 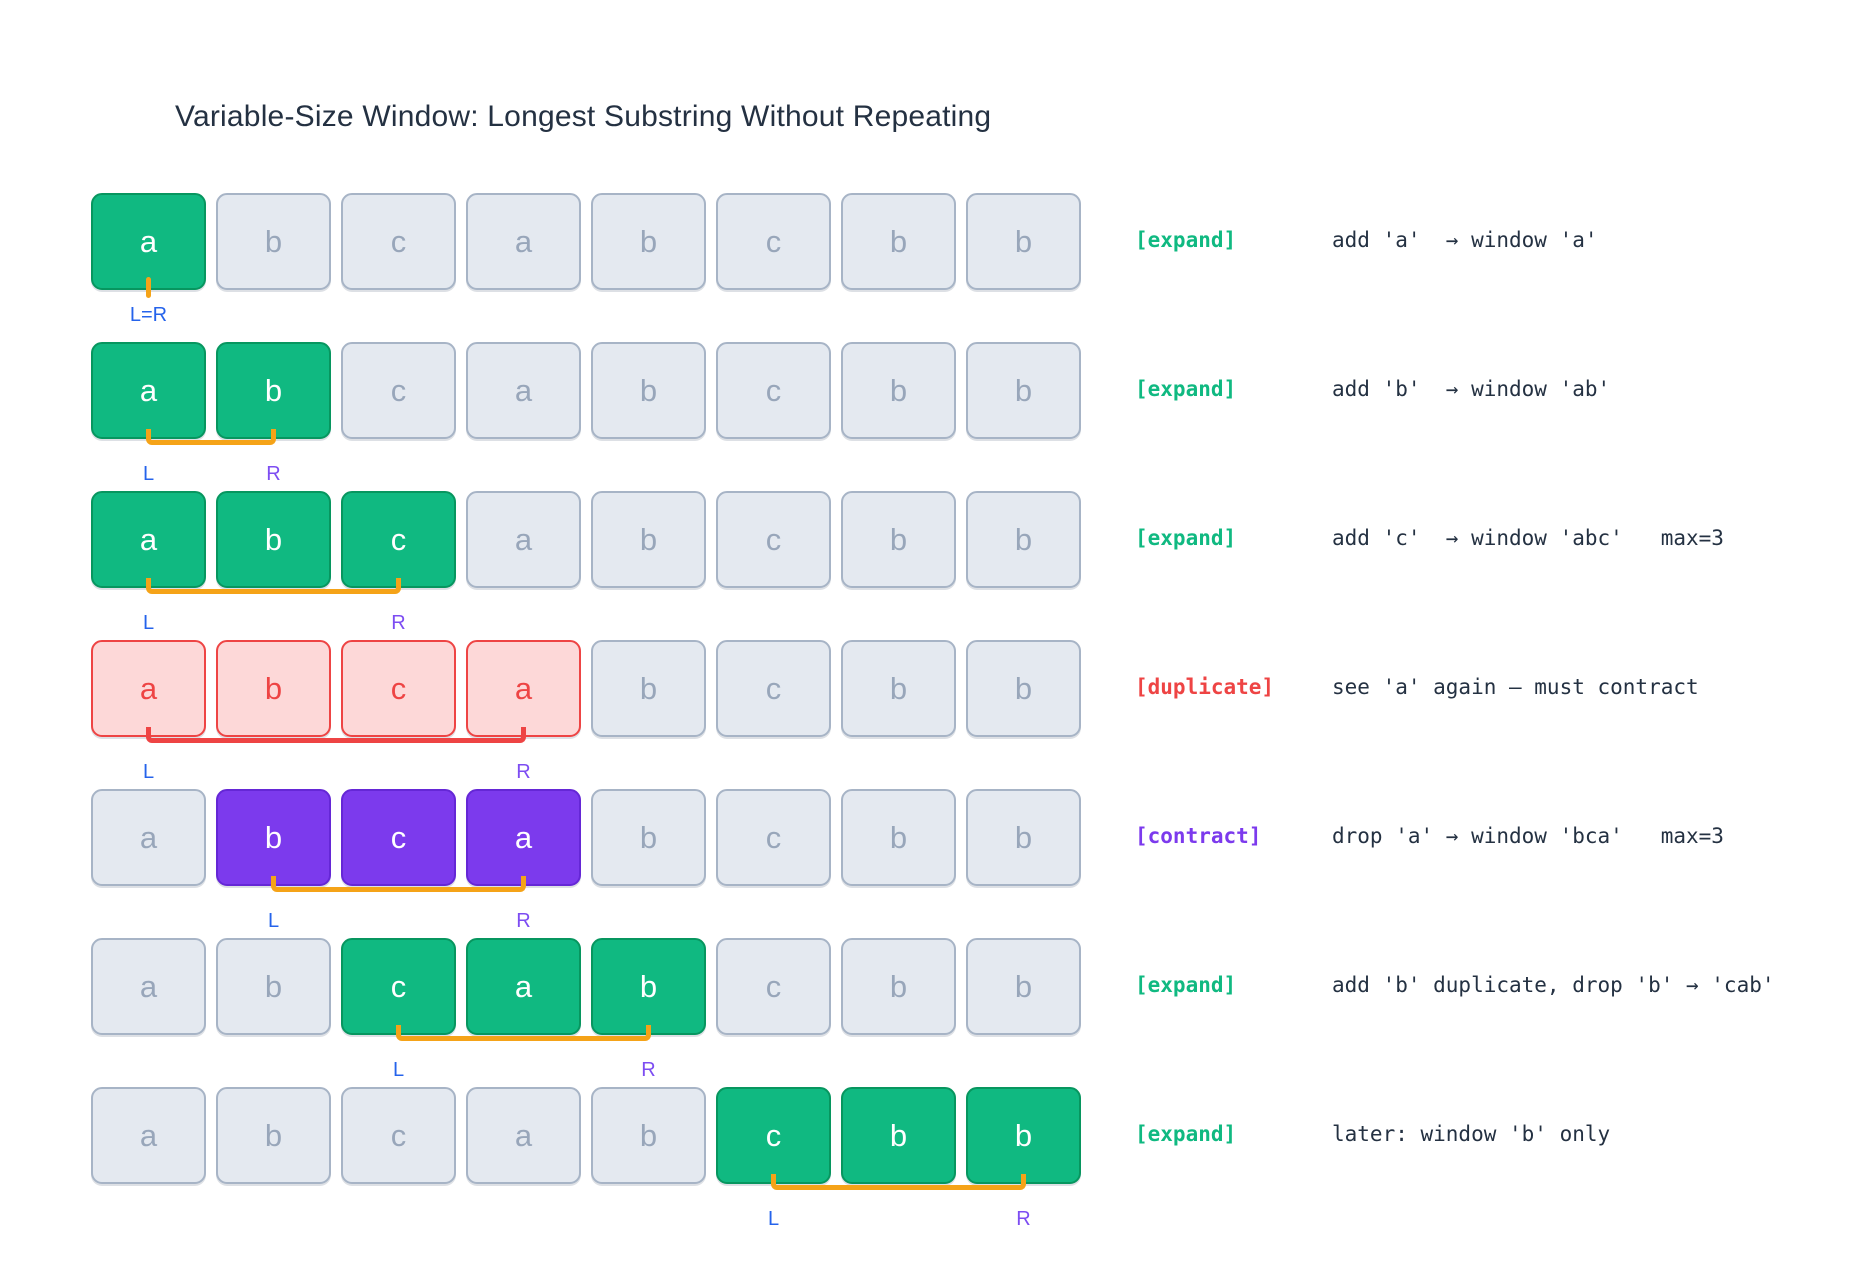 What do you see at coordinates (1471, 1134) in the screenshot?
I see `operation-description: later: window 'b' only` at bounding box center [1471, 1134].